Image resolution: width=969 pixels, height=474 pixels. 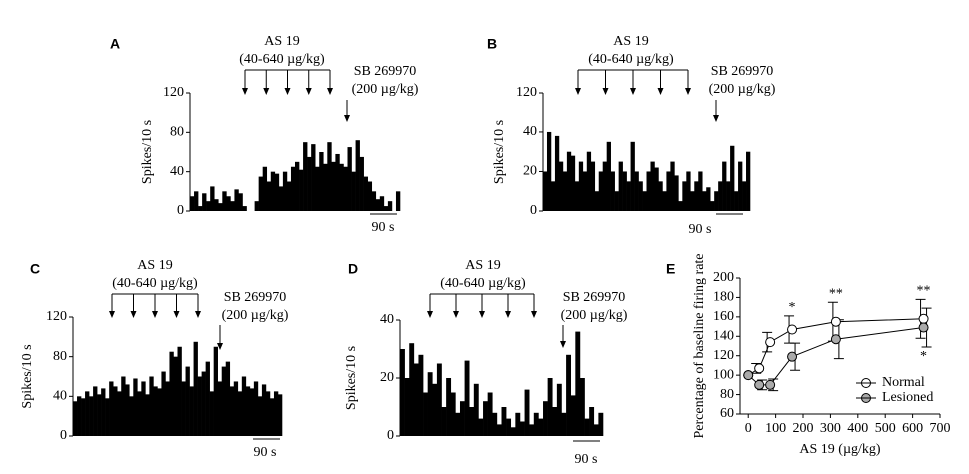 I want to click on panel-letter: A, so click(x=115, y=44).